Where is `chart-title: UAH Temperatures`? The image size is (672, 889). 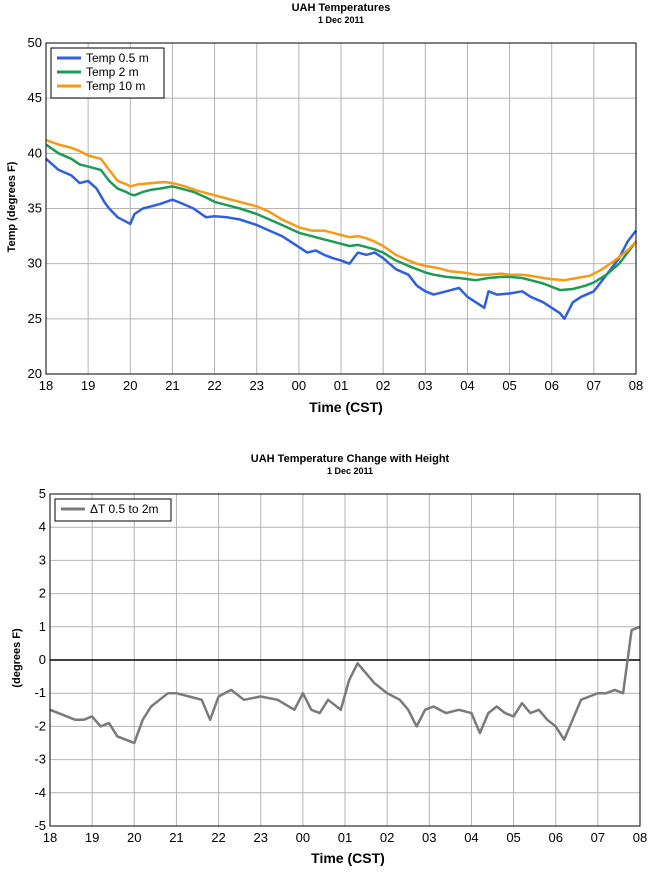 chart-title: UAH Temperatures is located at coordinates (341, 8).